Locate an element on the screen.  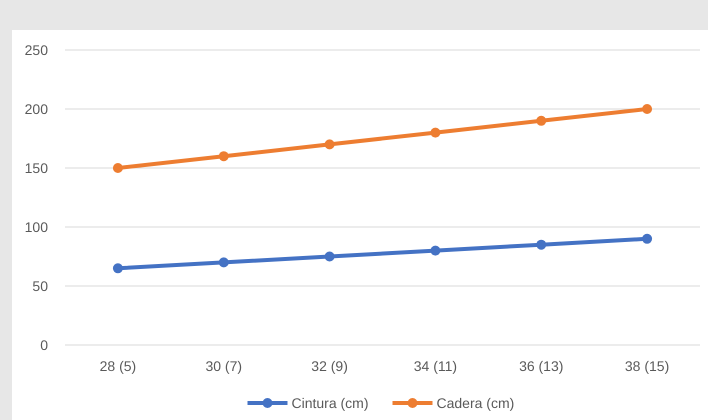
x-tick-label: 28 (5) is located at coordinates (118, 366).